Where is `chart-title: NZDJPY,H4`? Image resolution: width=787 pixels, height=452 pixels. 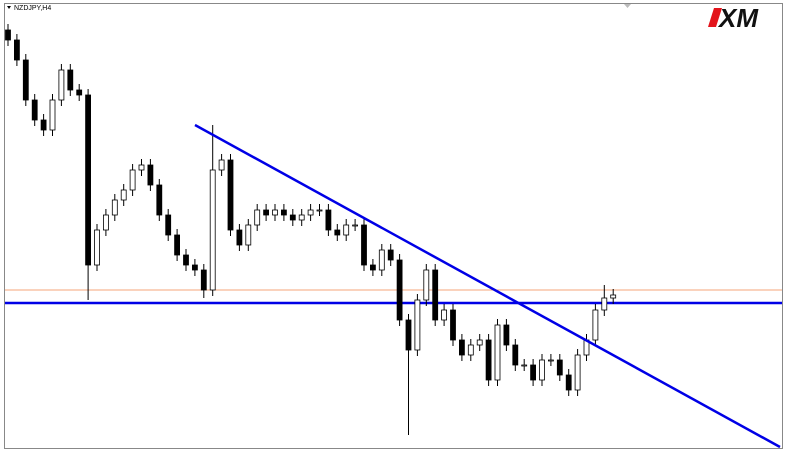
chart-title: NZDJPY,H4 is located at coordinates (32, 8).